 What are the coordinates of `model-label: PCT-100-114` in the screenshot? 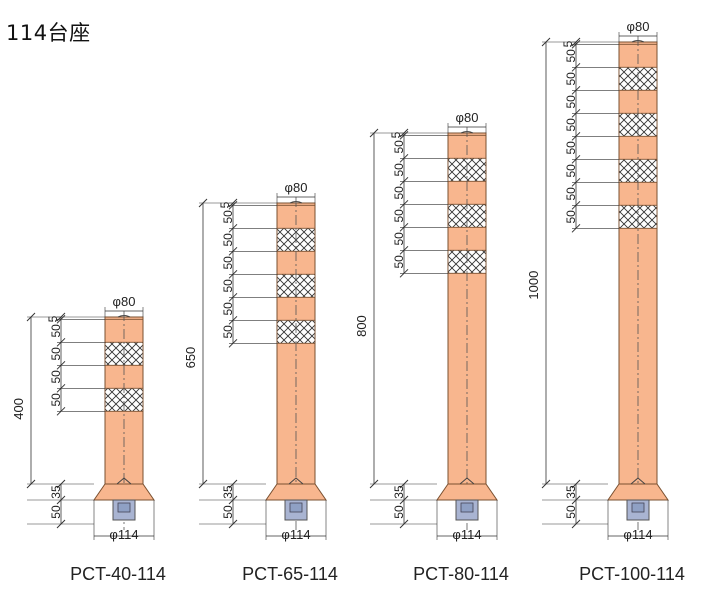 It's located at (632, 574).